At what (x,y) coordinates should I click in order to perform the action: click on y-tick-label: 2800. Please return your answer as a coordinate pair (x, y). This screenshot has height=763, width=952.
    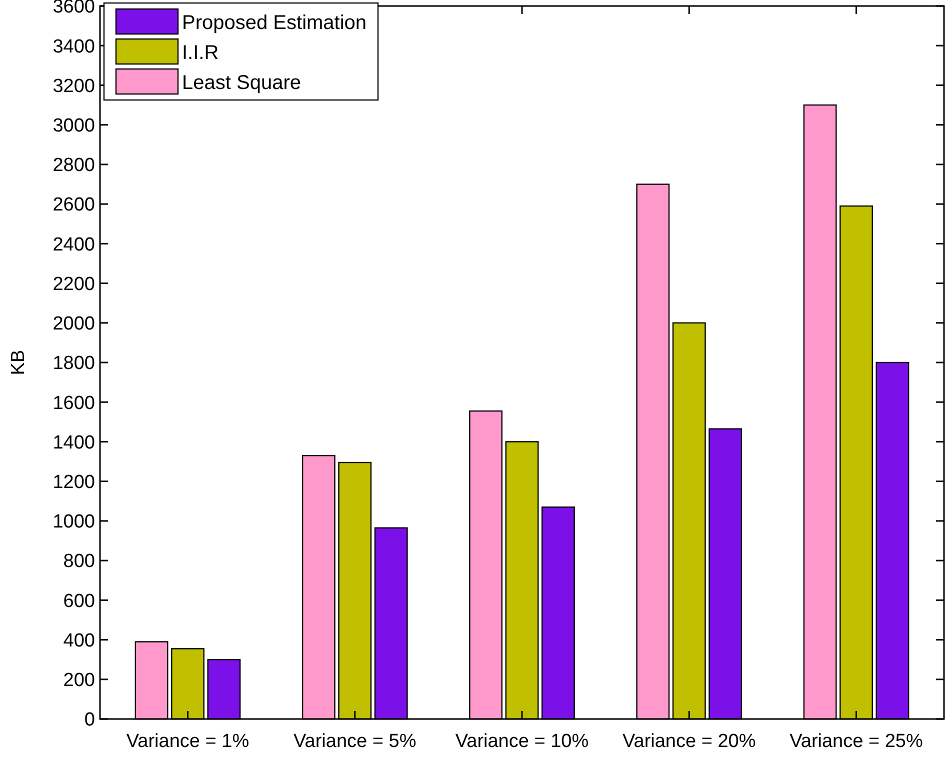
    Looking at the image, I should click on (73, 165).